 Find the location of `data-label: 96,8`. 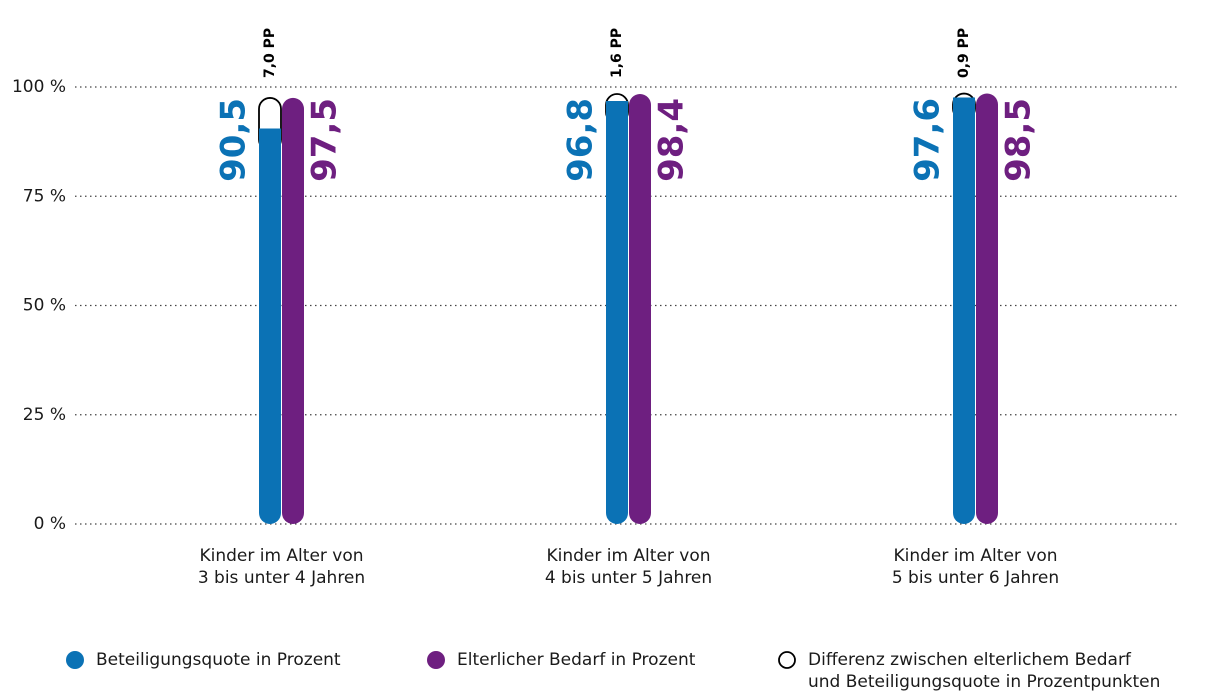

data-label: 96,8 is located at coordinates (581, 140).